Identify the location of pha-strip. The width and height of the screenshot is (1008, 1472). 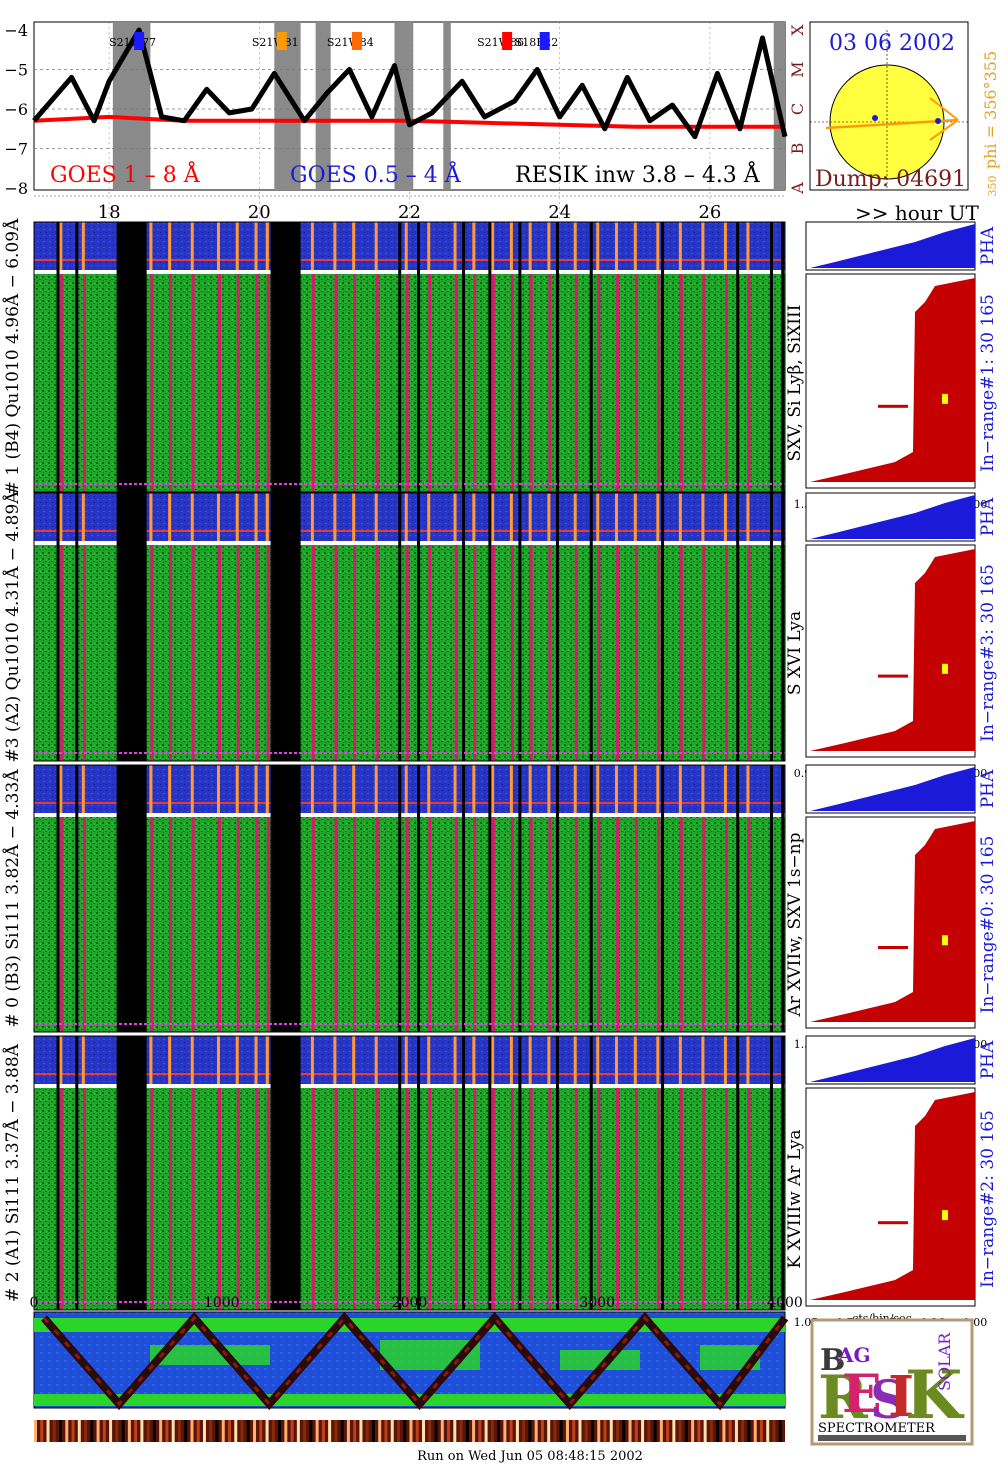
(409, 789).